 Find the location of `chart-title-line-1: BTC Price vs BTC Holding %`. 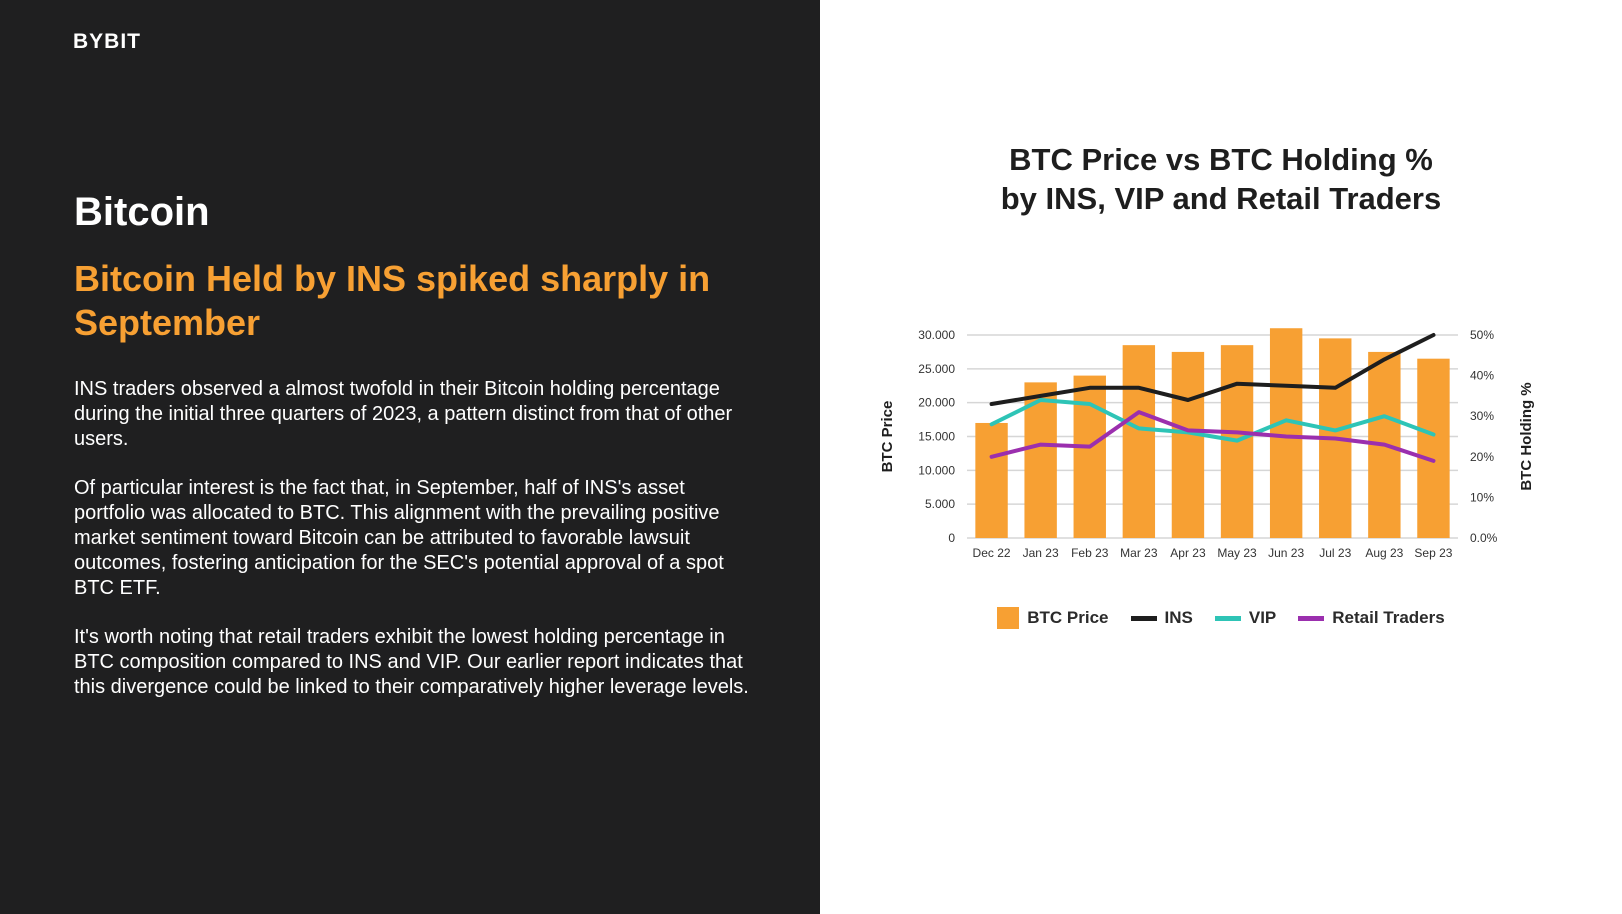

chart-title-line-1: BTC Price vs BTC Holding % is located at coordinates (1221, 159).